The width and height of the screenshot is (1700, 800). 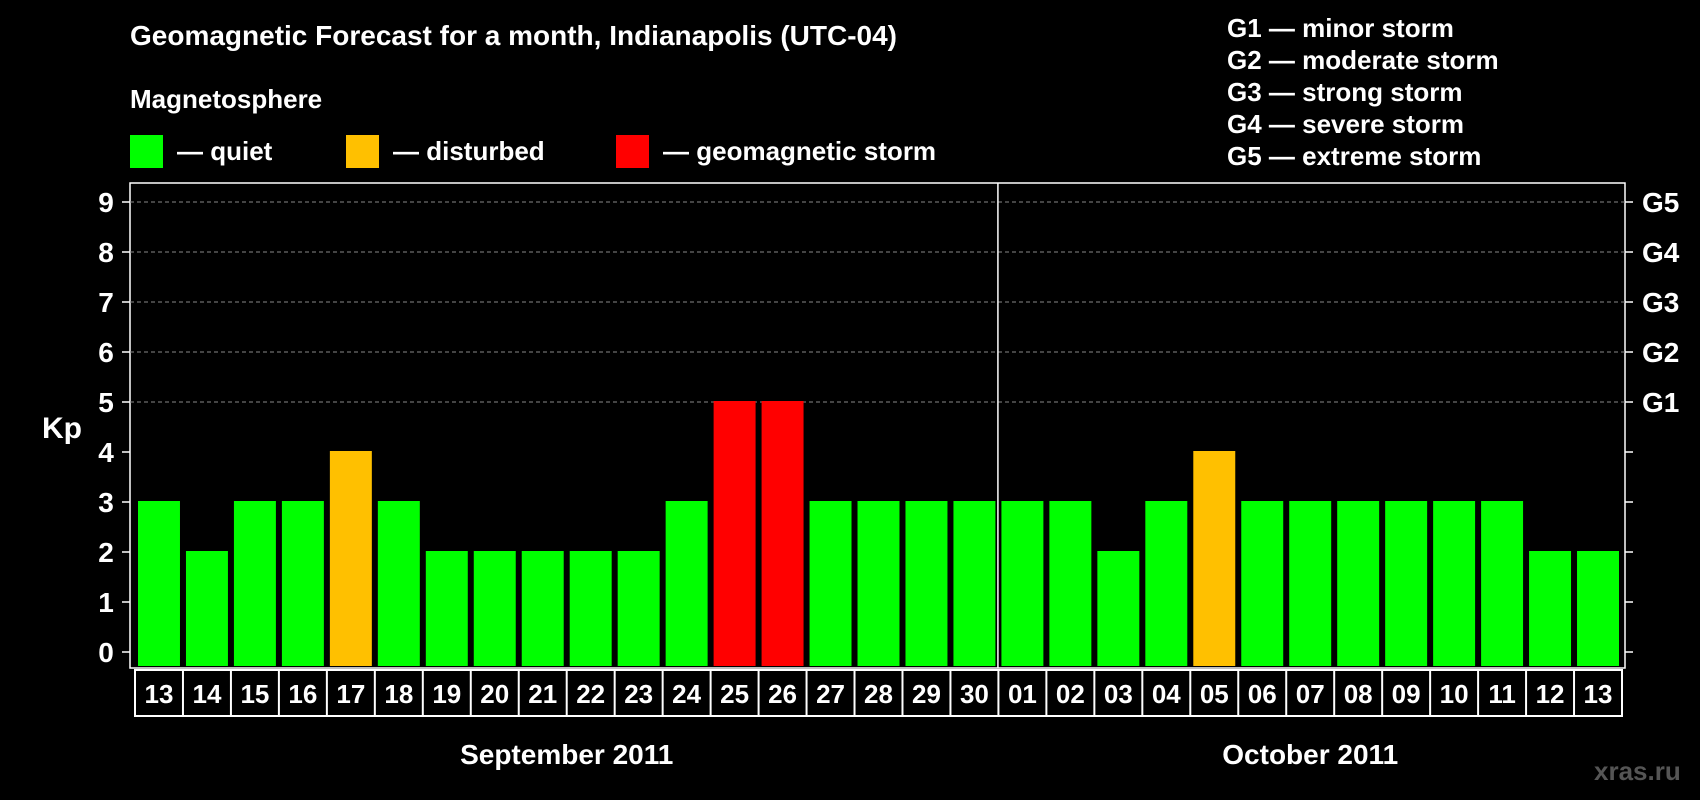 I want to click on x-tick-label-9: 22, so click(x=590, y=694).